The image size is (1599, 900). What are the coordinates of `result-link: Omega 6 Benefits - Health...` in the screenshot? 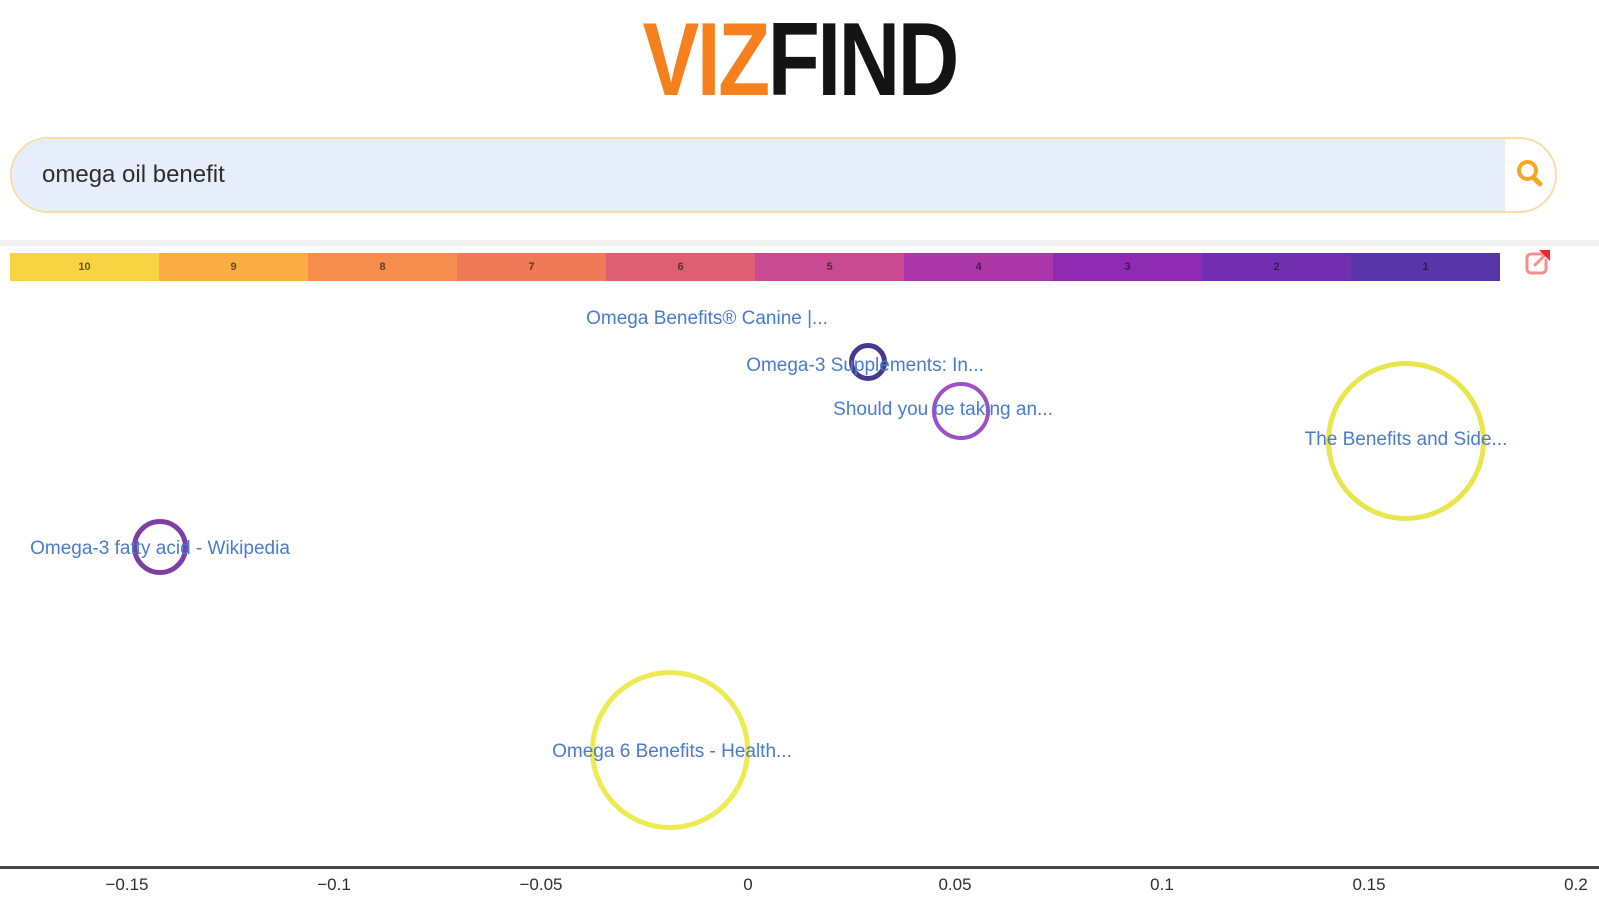 It's located at (672, 751).